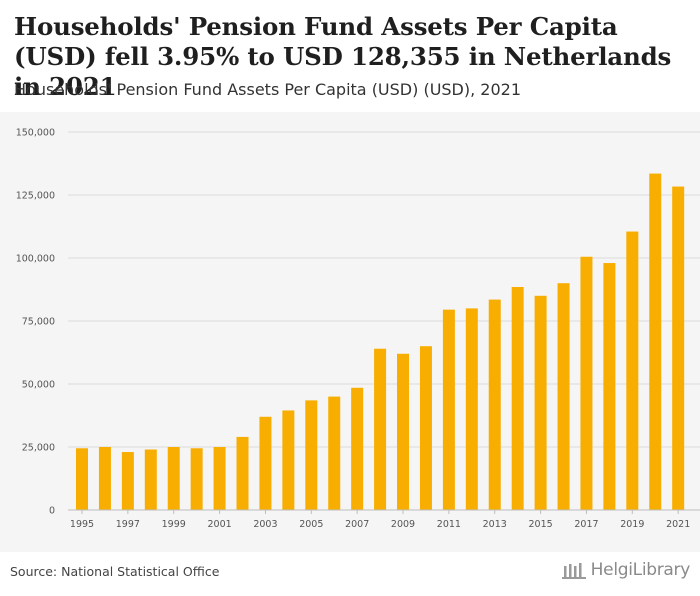  Describe the element at coordinates (563, 396) in the screenshot. I see `bar-2016` at that location.